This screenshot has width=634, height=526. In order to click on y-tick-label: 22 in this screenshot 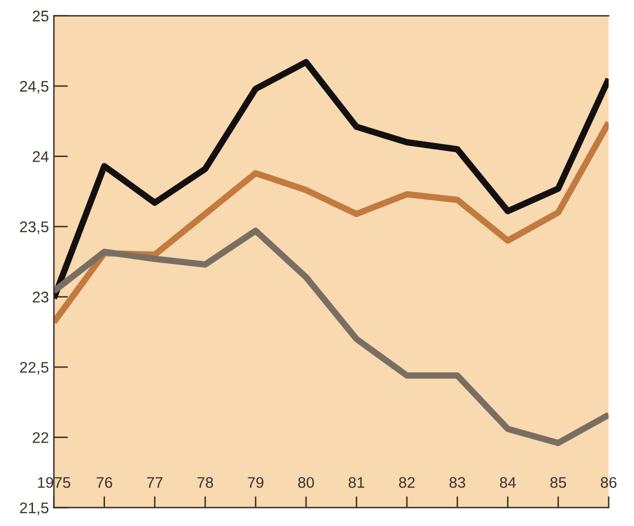, I will do `click(40, 437)`.